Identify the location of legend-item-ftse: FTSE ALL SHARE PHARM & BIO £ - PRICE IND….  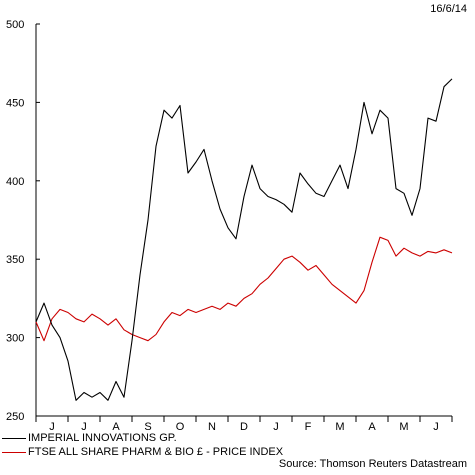
(237, 452).